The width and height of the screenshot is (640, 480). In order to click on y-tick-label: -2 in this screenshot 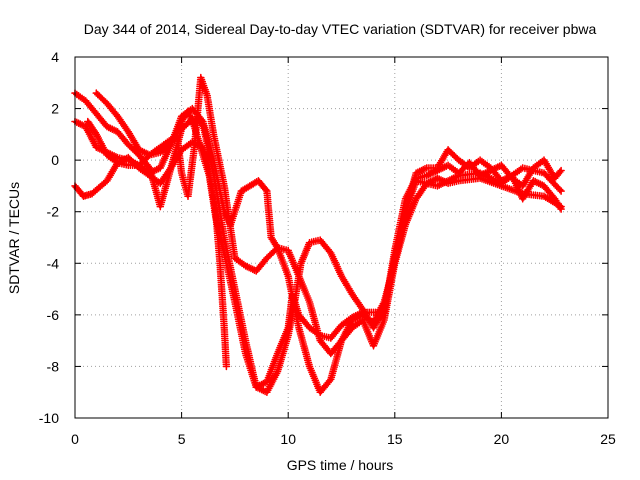, I will do `click(53, 212)`.